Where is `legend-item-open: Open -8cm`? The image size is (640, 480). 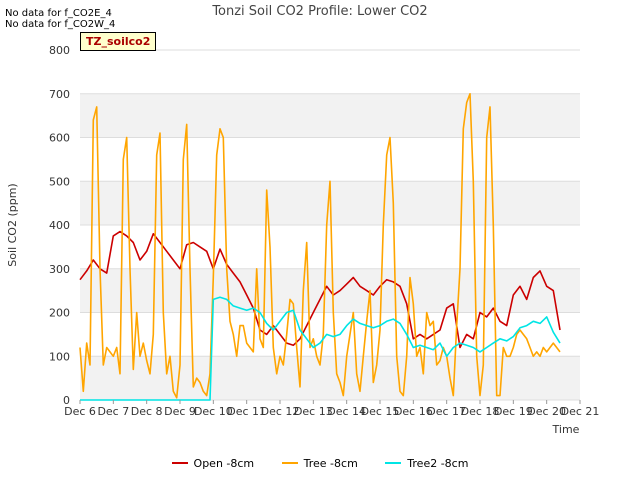
legend-item-open: Open -8cm is located at coordinates (213, 463).